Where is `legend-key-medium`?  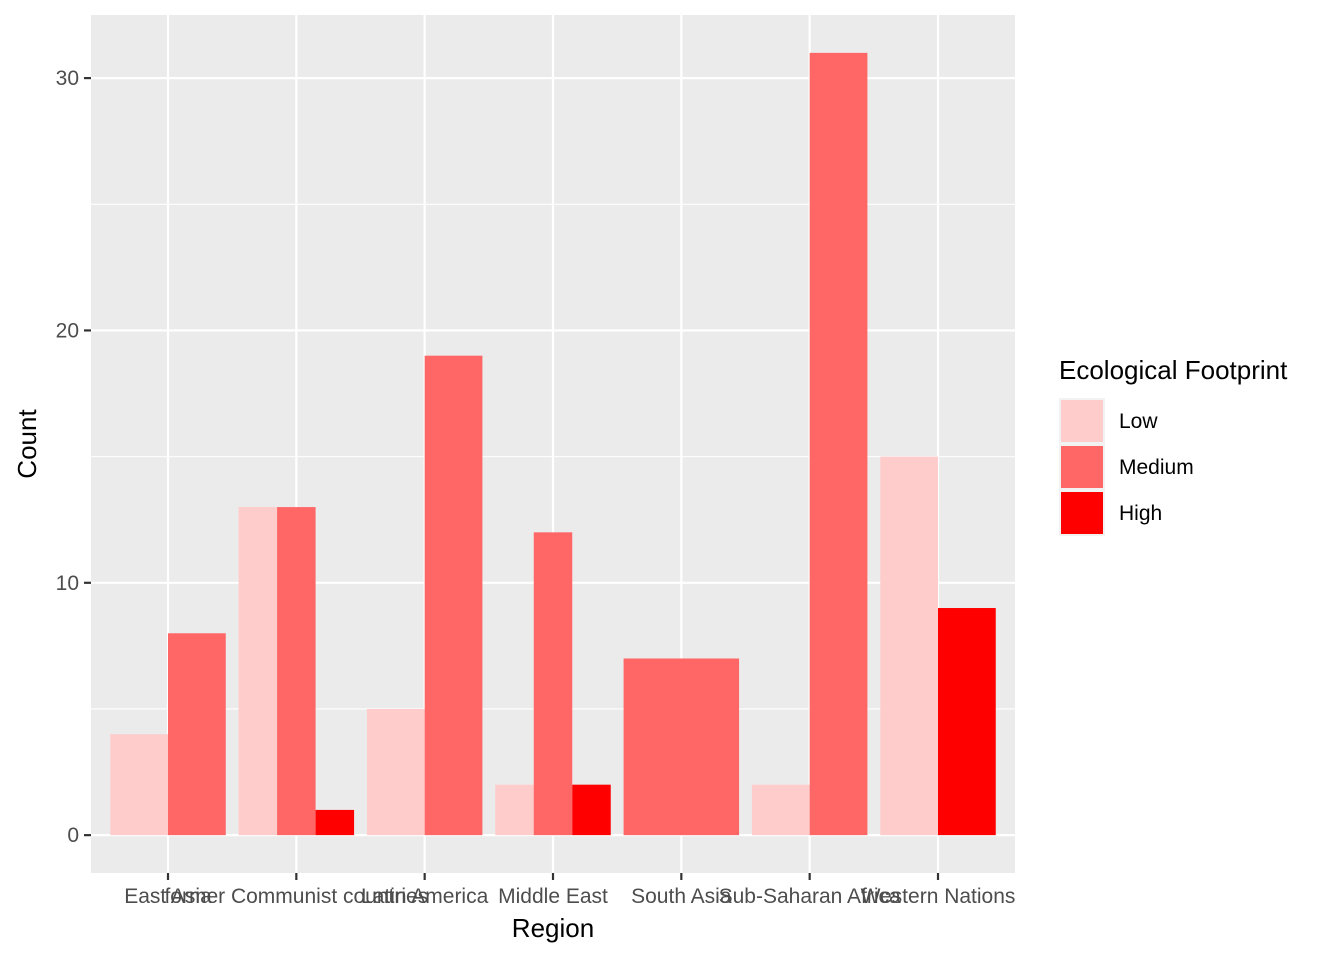 legend-key-medium is located at coordinates (1082, 467).